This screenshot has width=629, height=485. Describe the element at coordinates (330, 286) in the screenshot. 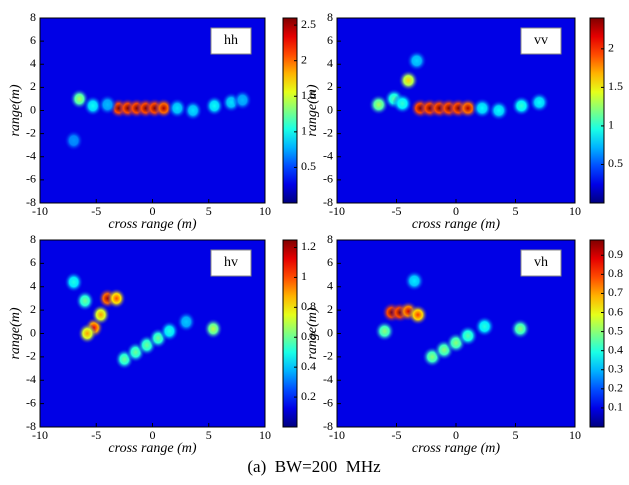

I see `y-tick-label: 4` at that location.